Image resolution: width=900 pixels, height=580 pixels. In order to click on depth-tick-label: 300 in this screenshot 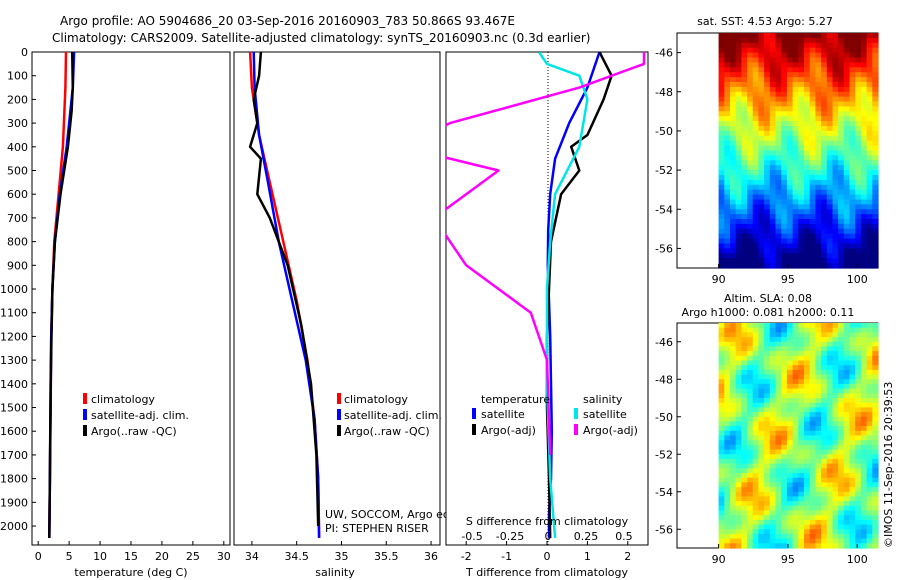, I will do `click(17, 123)`.